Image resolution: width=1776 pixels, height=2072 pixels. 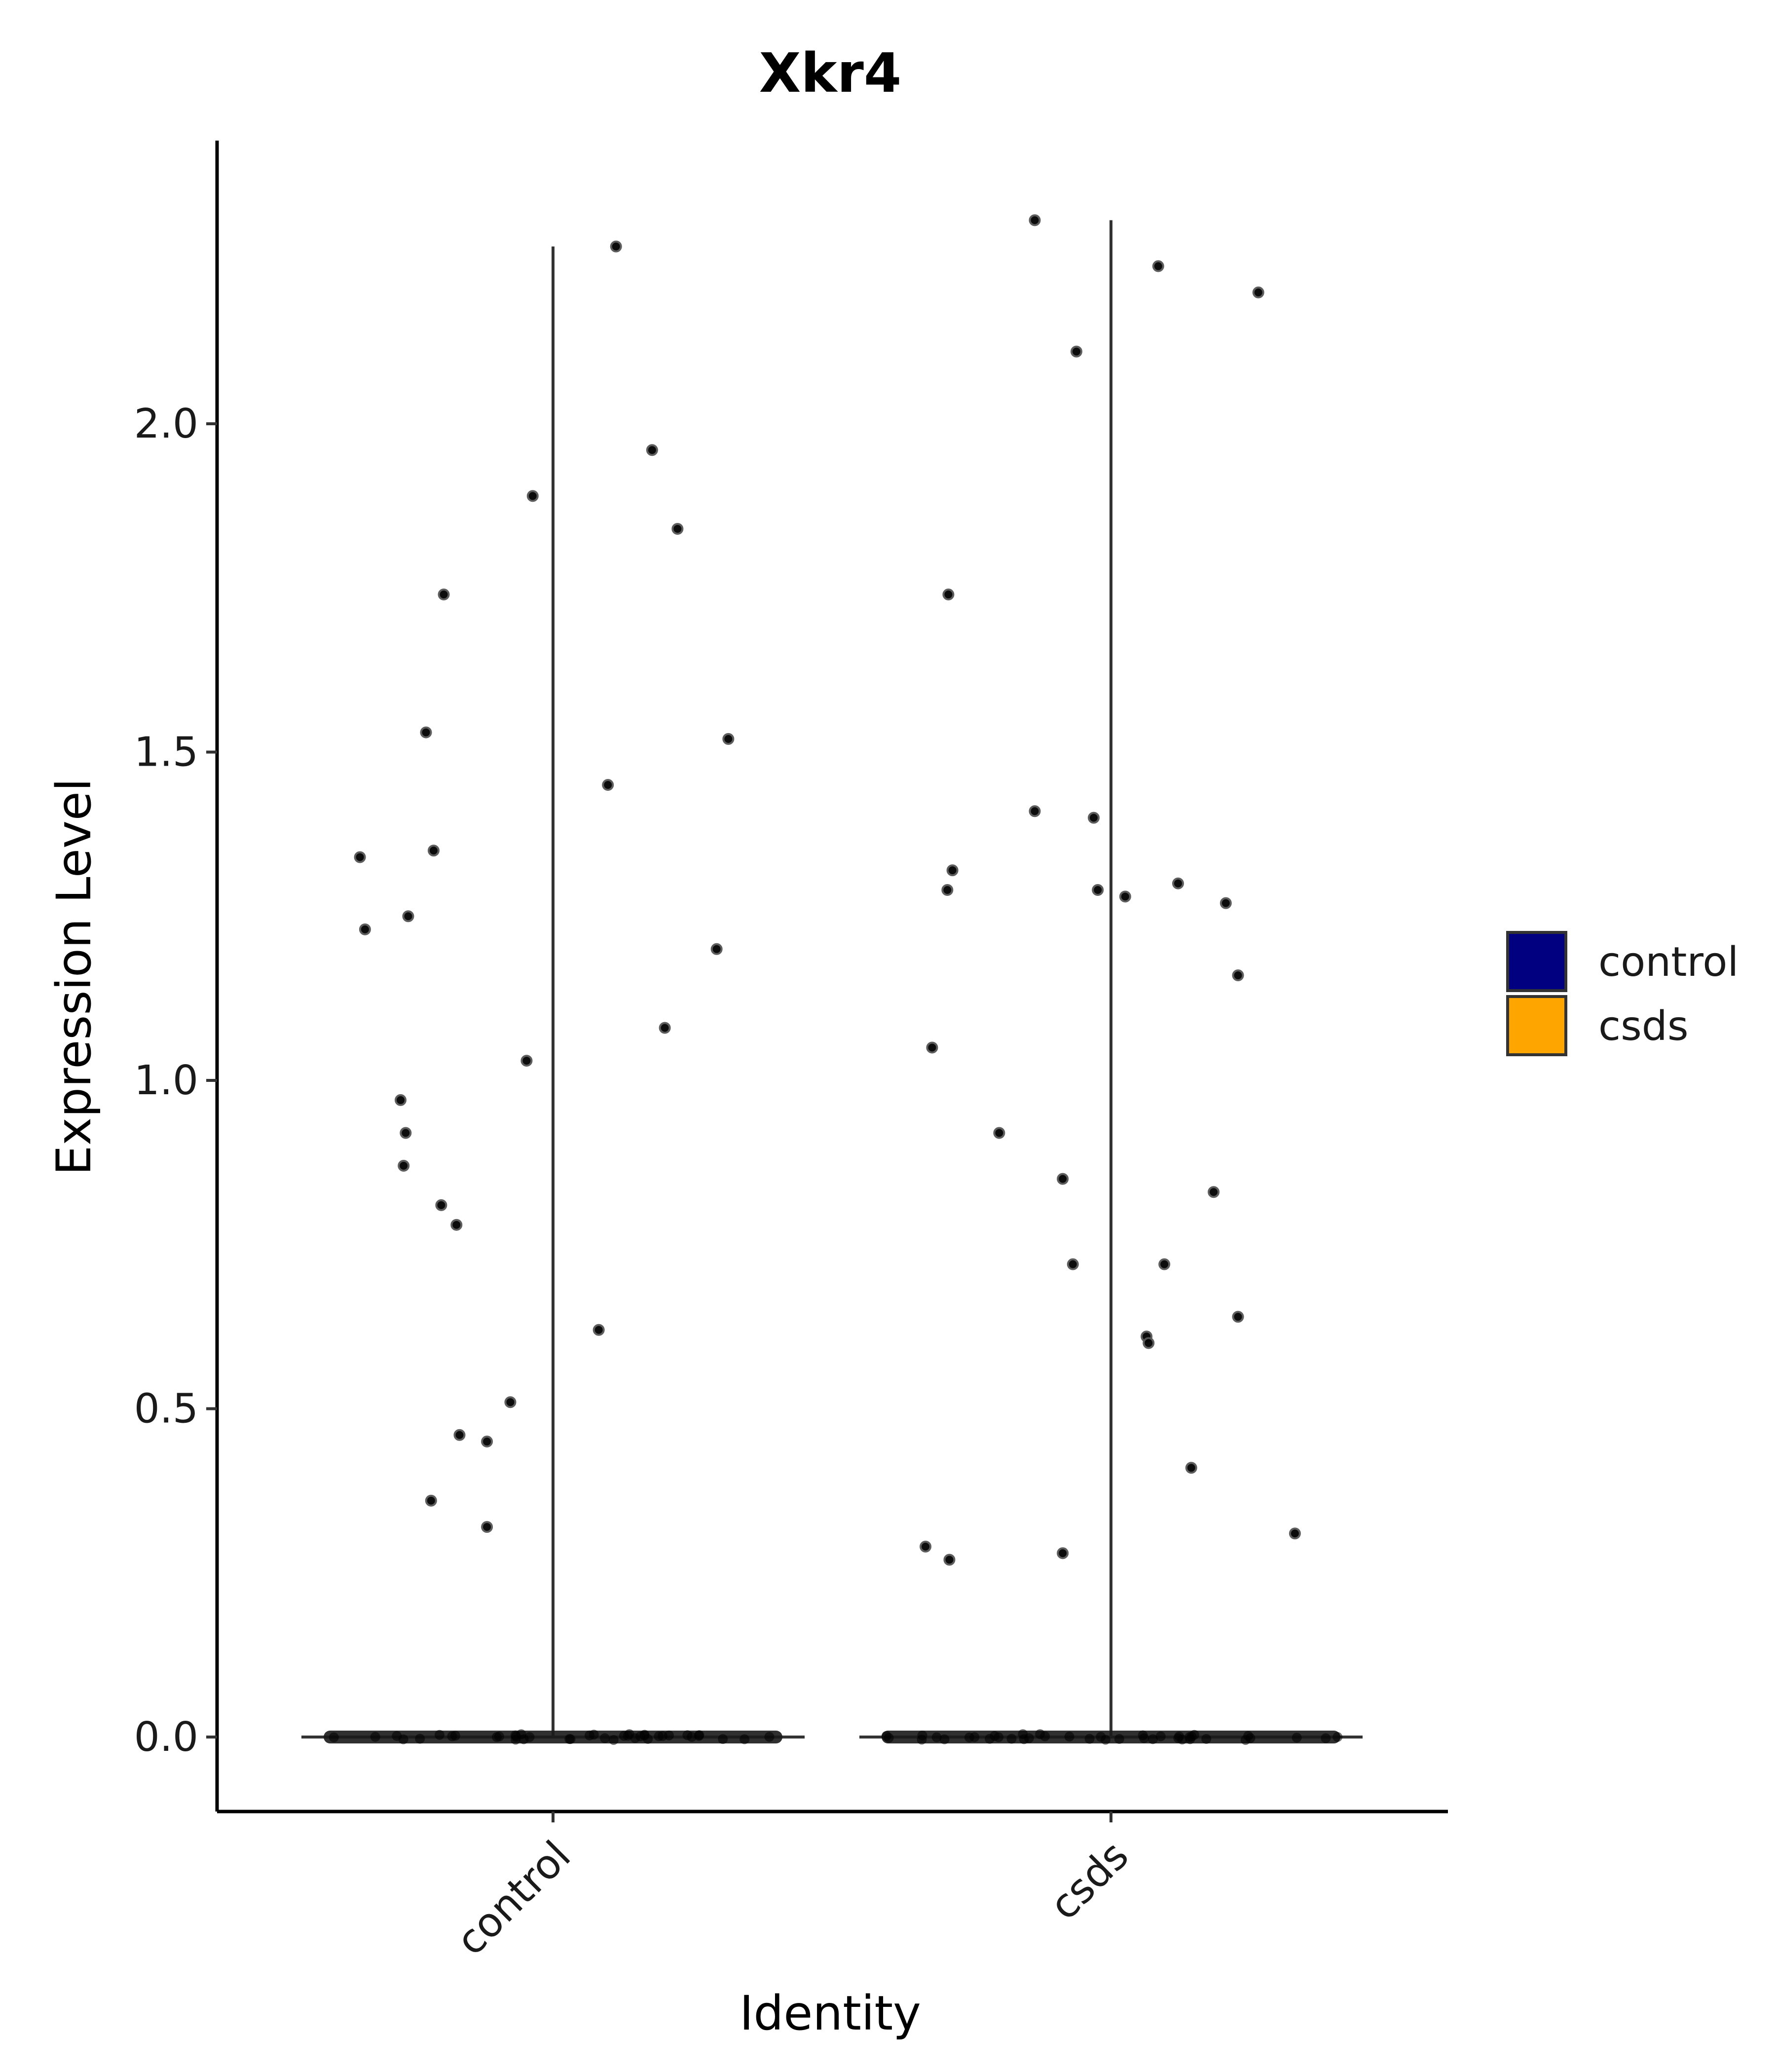 I want to click on y-axis-title: Expression Level, so click(x=74, y=977).